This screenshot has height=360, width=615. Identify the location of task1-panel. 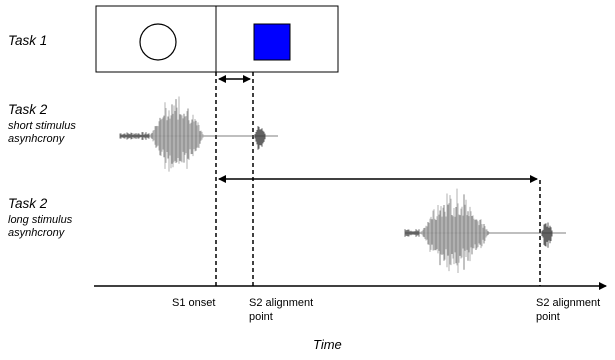
(217, 39).